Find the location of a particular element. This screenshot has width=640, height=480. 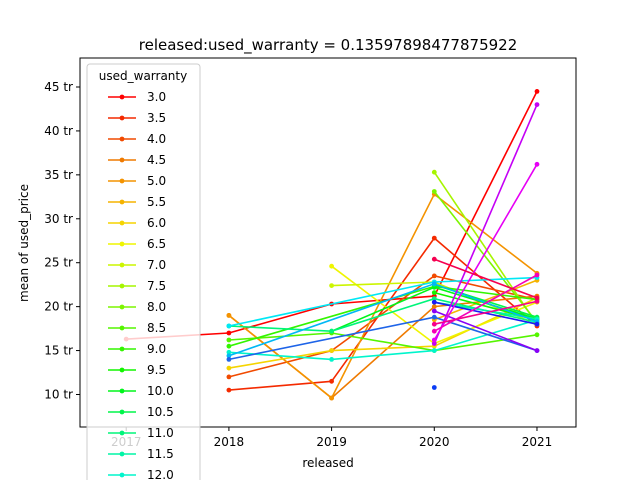

y-tick-label: 45 tr is located at coordinates (58, 87).